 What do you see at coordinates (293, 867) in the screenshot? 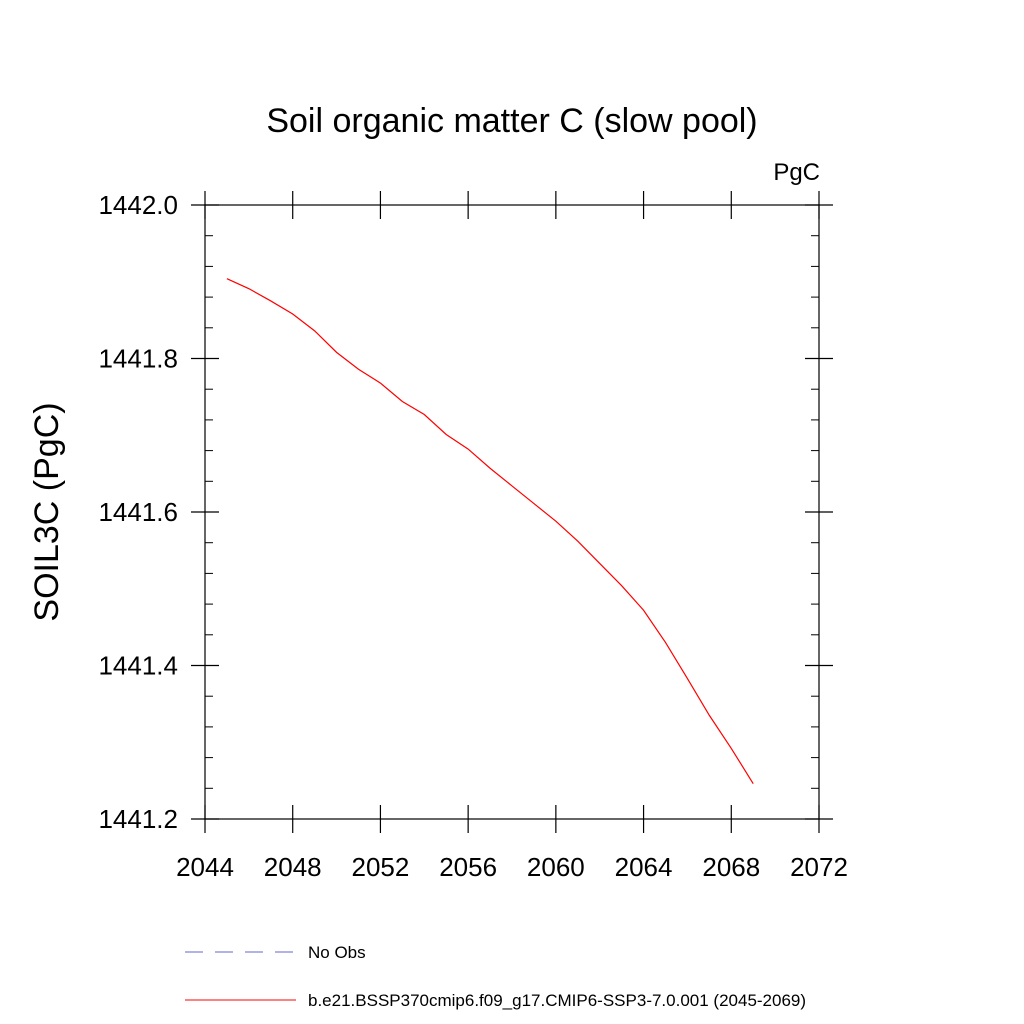
I see `x-tick-label: 2048` at bounding box center [293, 867].